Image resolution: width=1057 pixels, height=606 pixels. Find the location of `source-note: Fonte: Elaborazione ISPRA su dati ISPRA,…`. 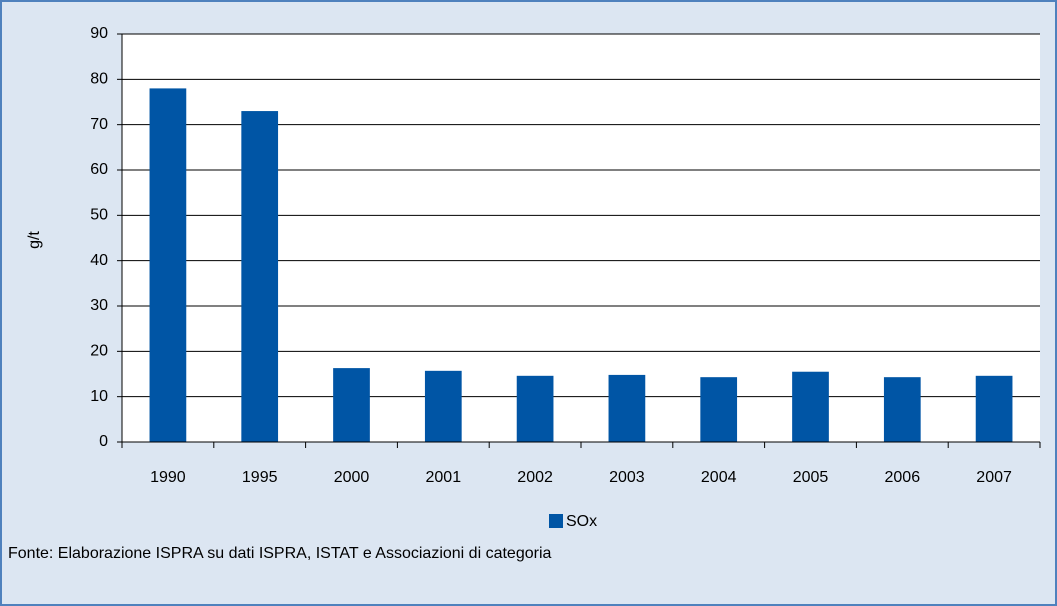

source-note: Fonte: Elaborazione ISPRA su dati ISPRA,… is located at coordinates (279, 553).